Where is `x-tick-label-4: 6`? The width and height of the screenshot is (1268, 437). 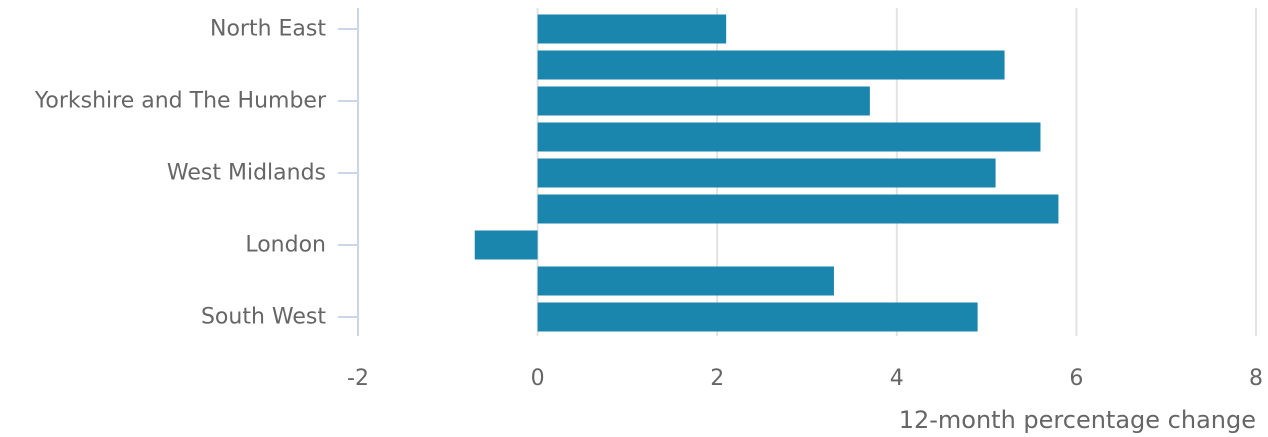
x-tick-label-4: 6 is located at coordinates (1076, 378).